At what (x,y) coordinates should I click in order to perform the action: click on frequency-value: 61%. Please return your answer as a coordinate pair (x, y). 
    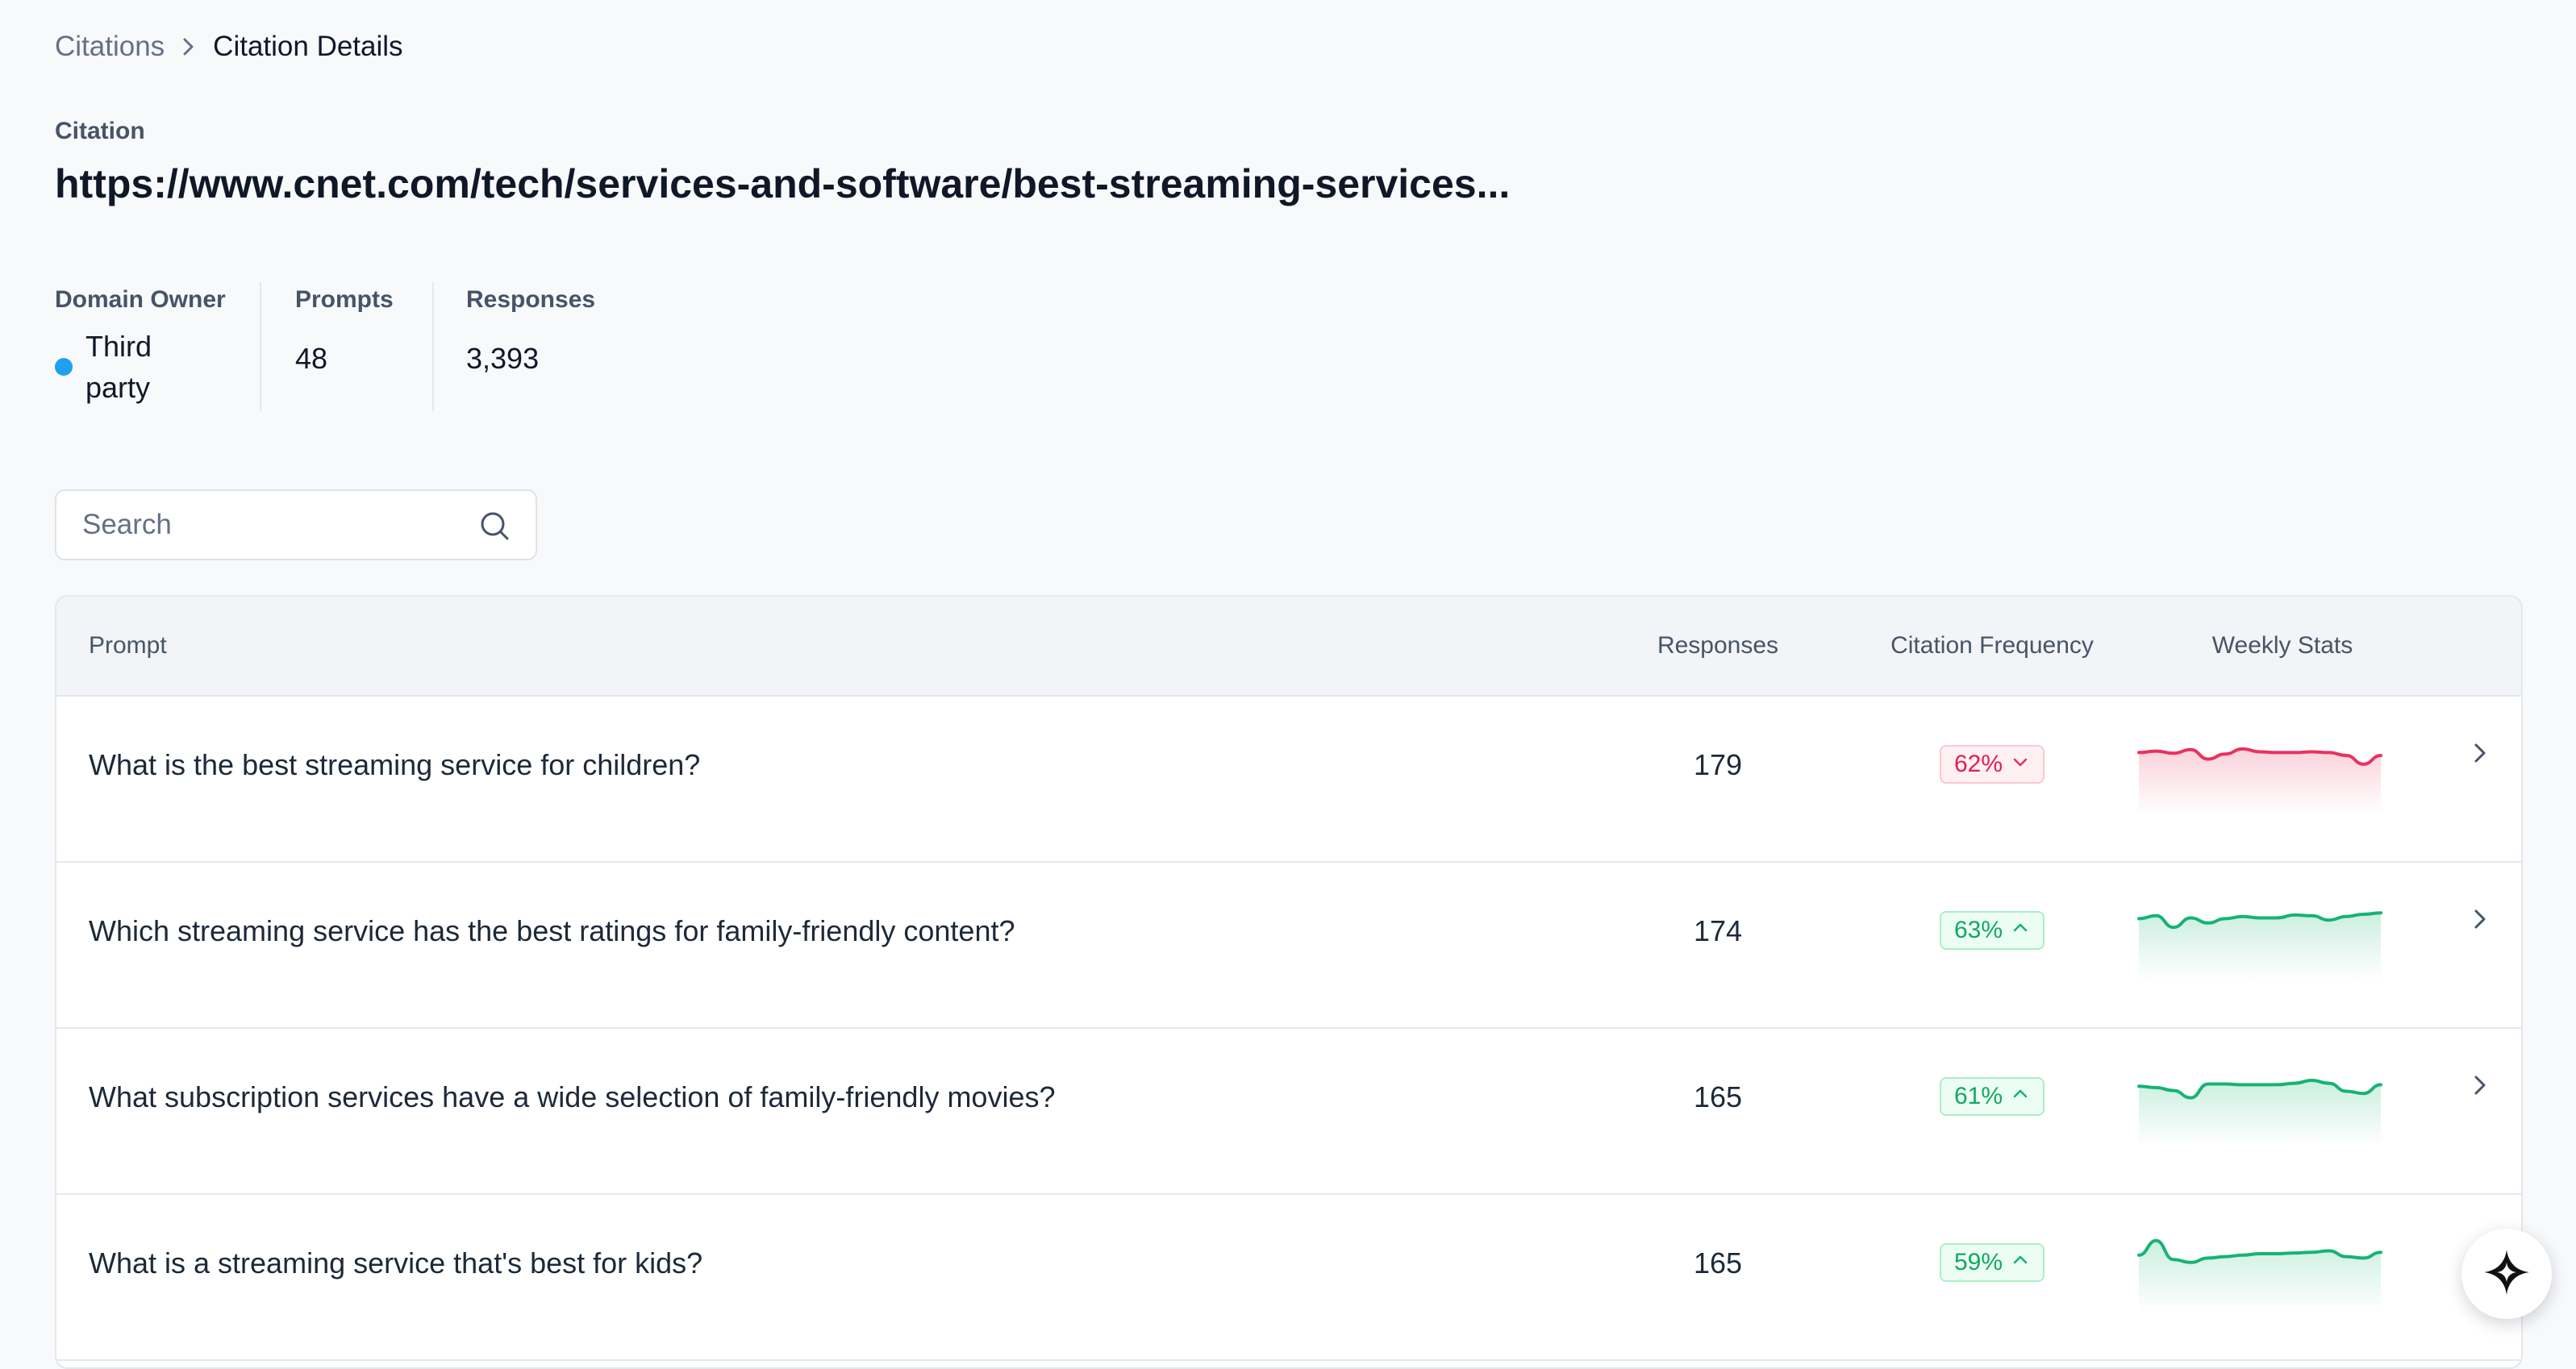
    Looking at the image, I should click on (1978, 1096).